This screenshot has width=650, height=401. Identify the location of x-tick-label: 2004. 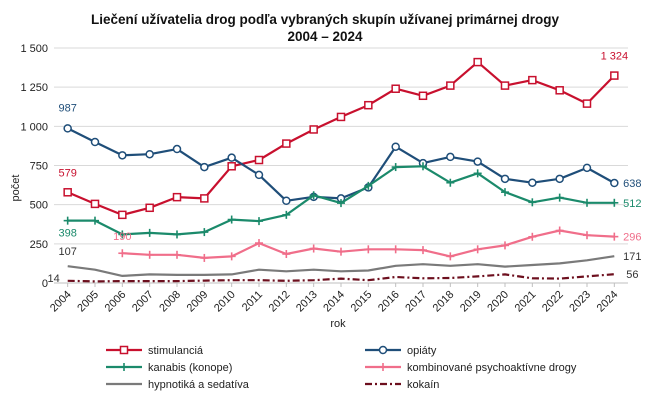
(61, 302).